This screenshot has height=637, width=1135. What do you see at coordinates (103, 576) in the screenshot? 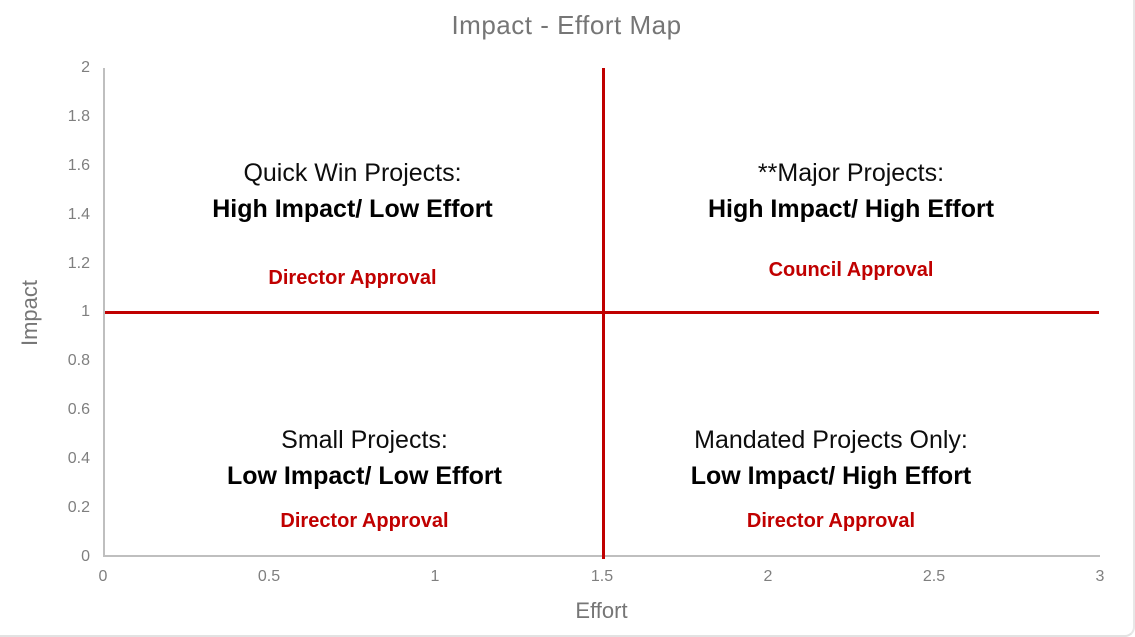
I see `x-tick-label: 0` at bounding box center [103, 576].